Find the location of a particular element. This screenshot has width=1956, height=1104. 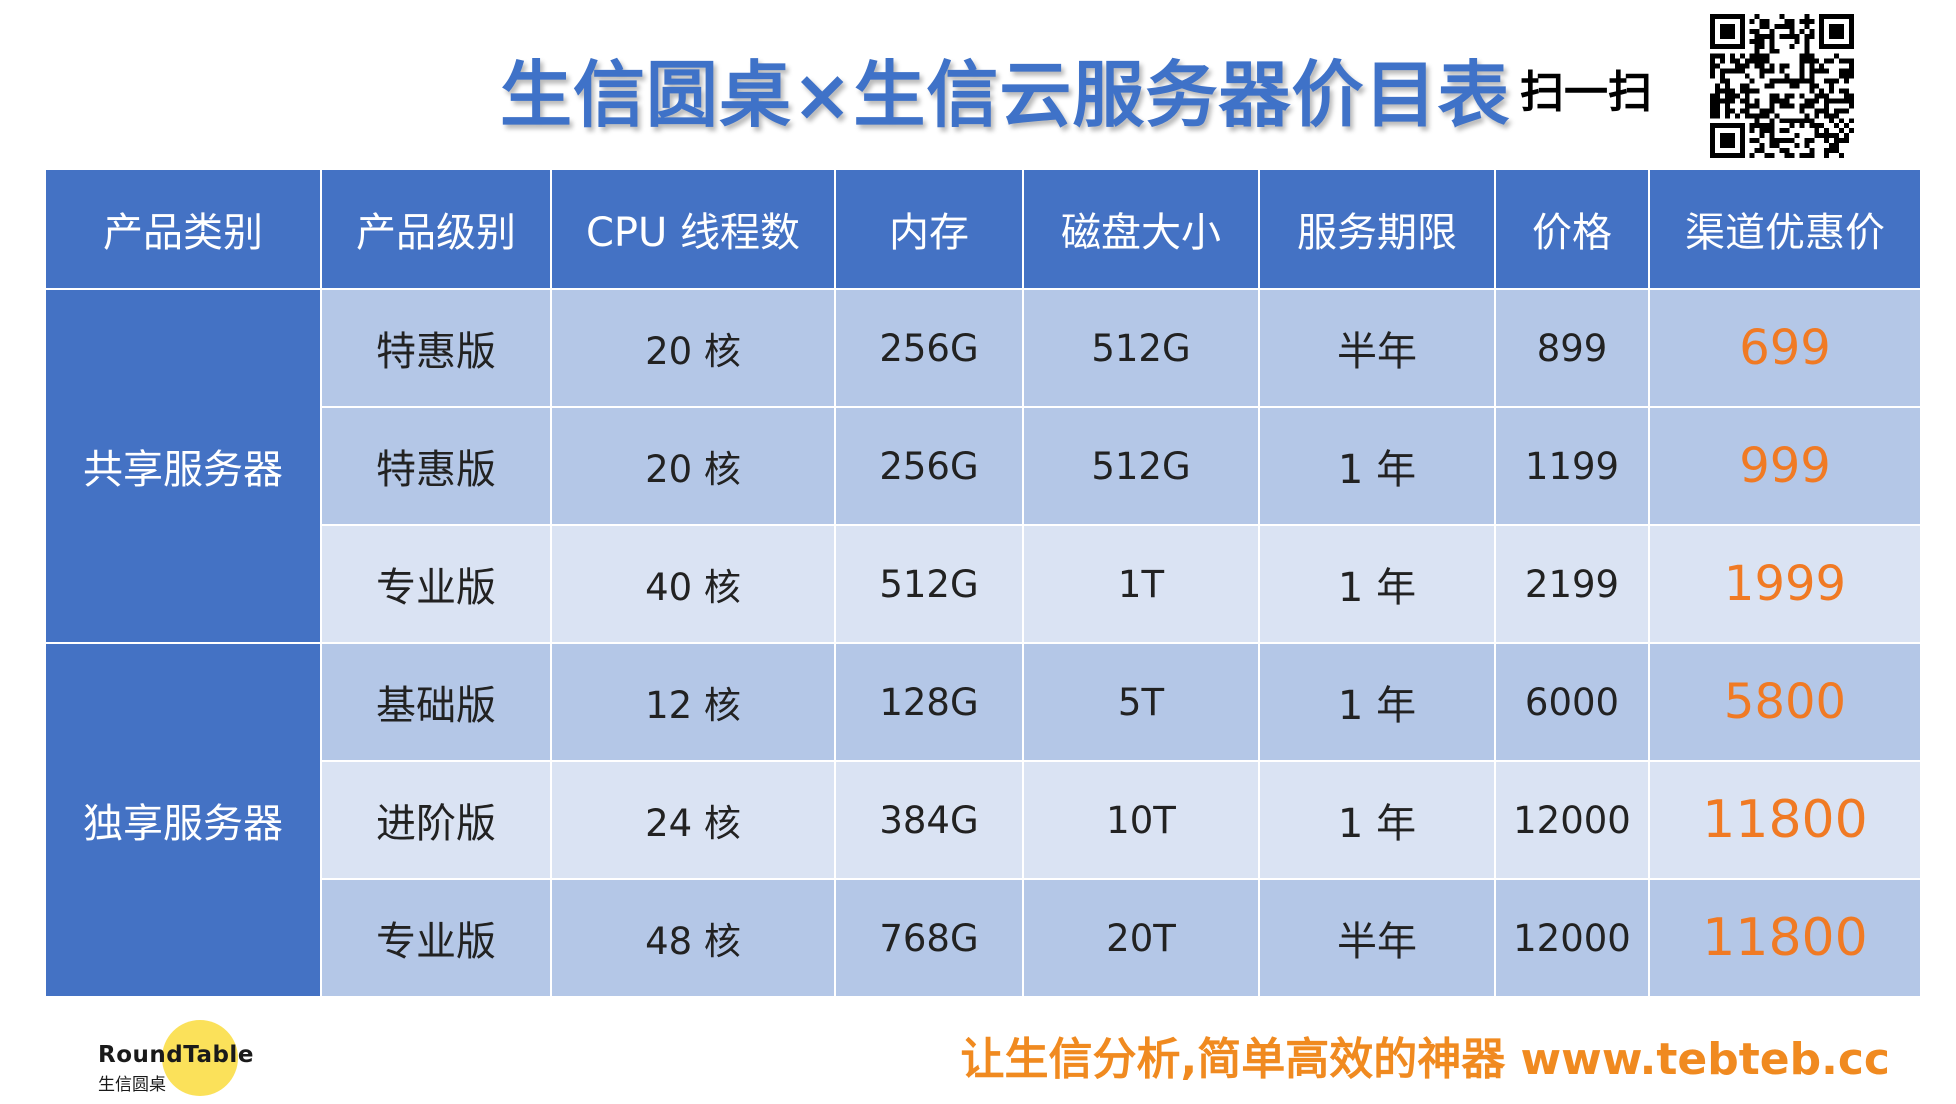

category-shared-server: 共享服务器 is located at coordinates (183, 466).